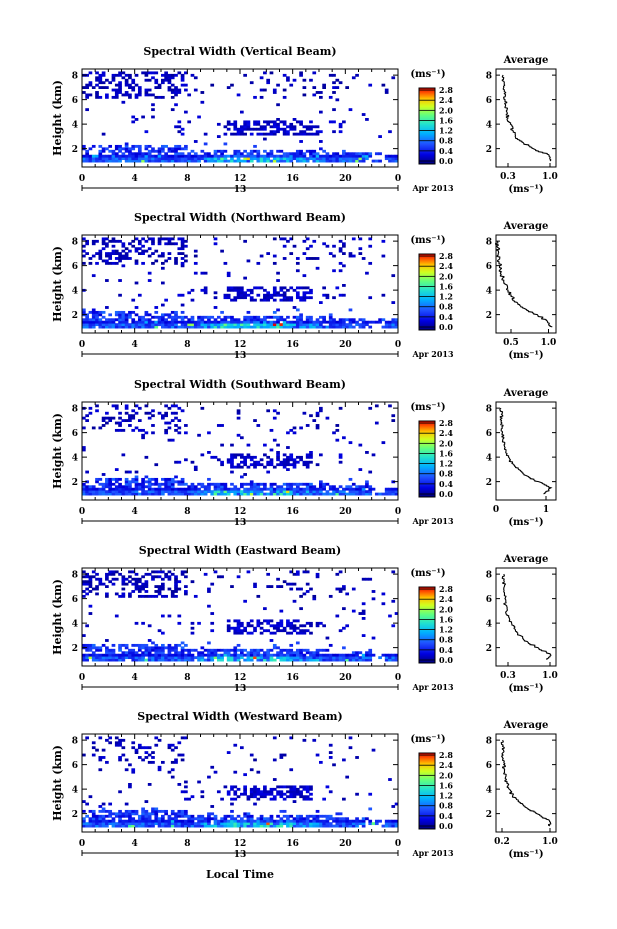 Image resolution: width=617 pixels, height=929 pixels. I want to click on x-tick-label: 16, so click(292, 678).